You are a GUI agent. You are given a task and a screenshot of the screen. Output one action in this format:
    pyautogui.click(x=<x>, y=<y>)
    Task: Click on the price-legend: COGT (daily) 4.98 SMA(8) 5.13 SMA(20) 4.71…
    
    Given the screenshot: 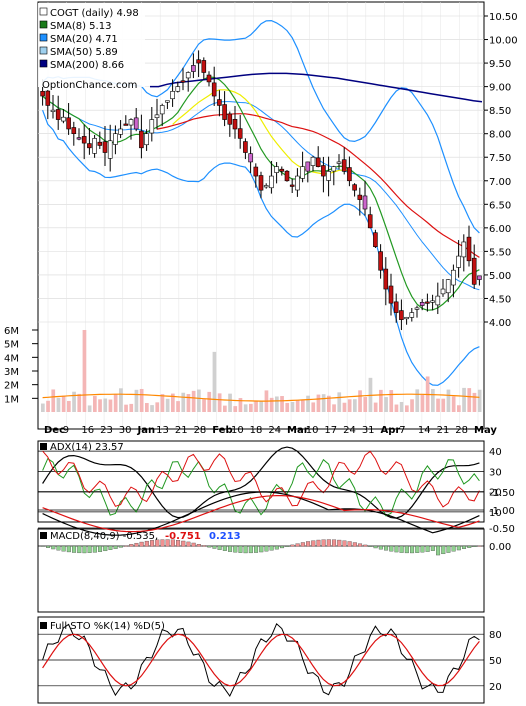 What is the action you would take?
    pyautogui.click(x=91, y=47)
    